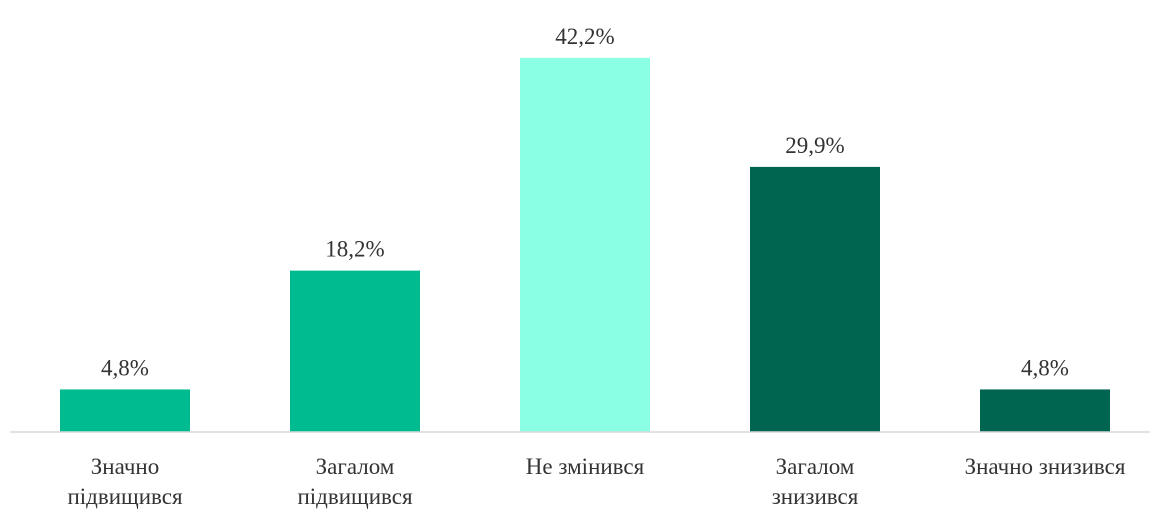  What do you see at coordinates (814, 145) in the screenshot?
I see `value-label: 29,9%` at bounding box center [814, 145].